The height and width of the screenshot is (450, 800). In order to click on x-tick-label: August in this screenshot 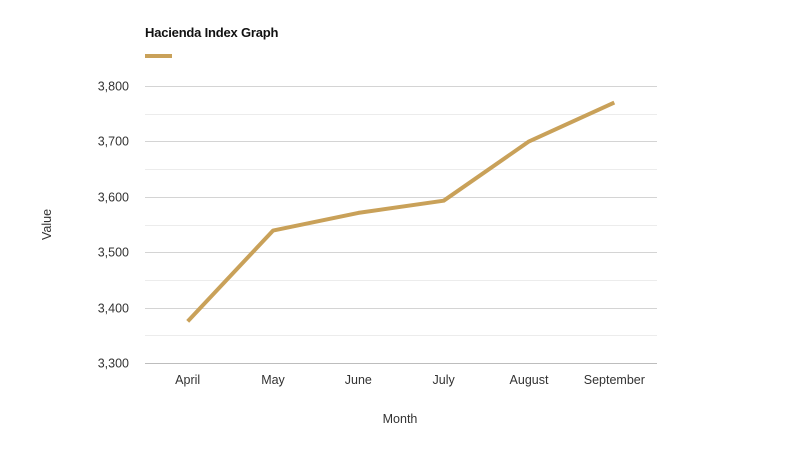, I will do `click(529, 380)`.